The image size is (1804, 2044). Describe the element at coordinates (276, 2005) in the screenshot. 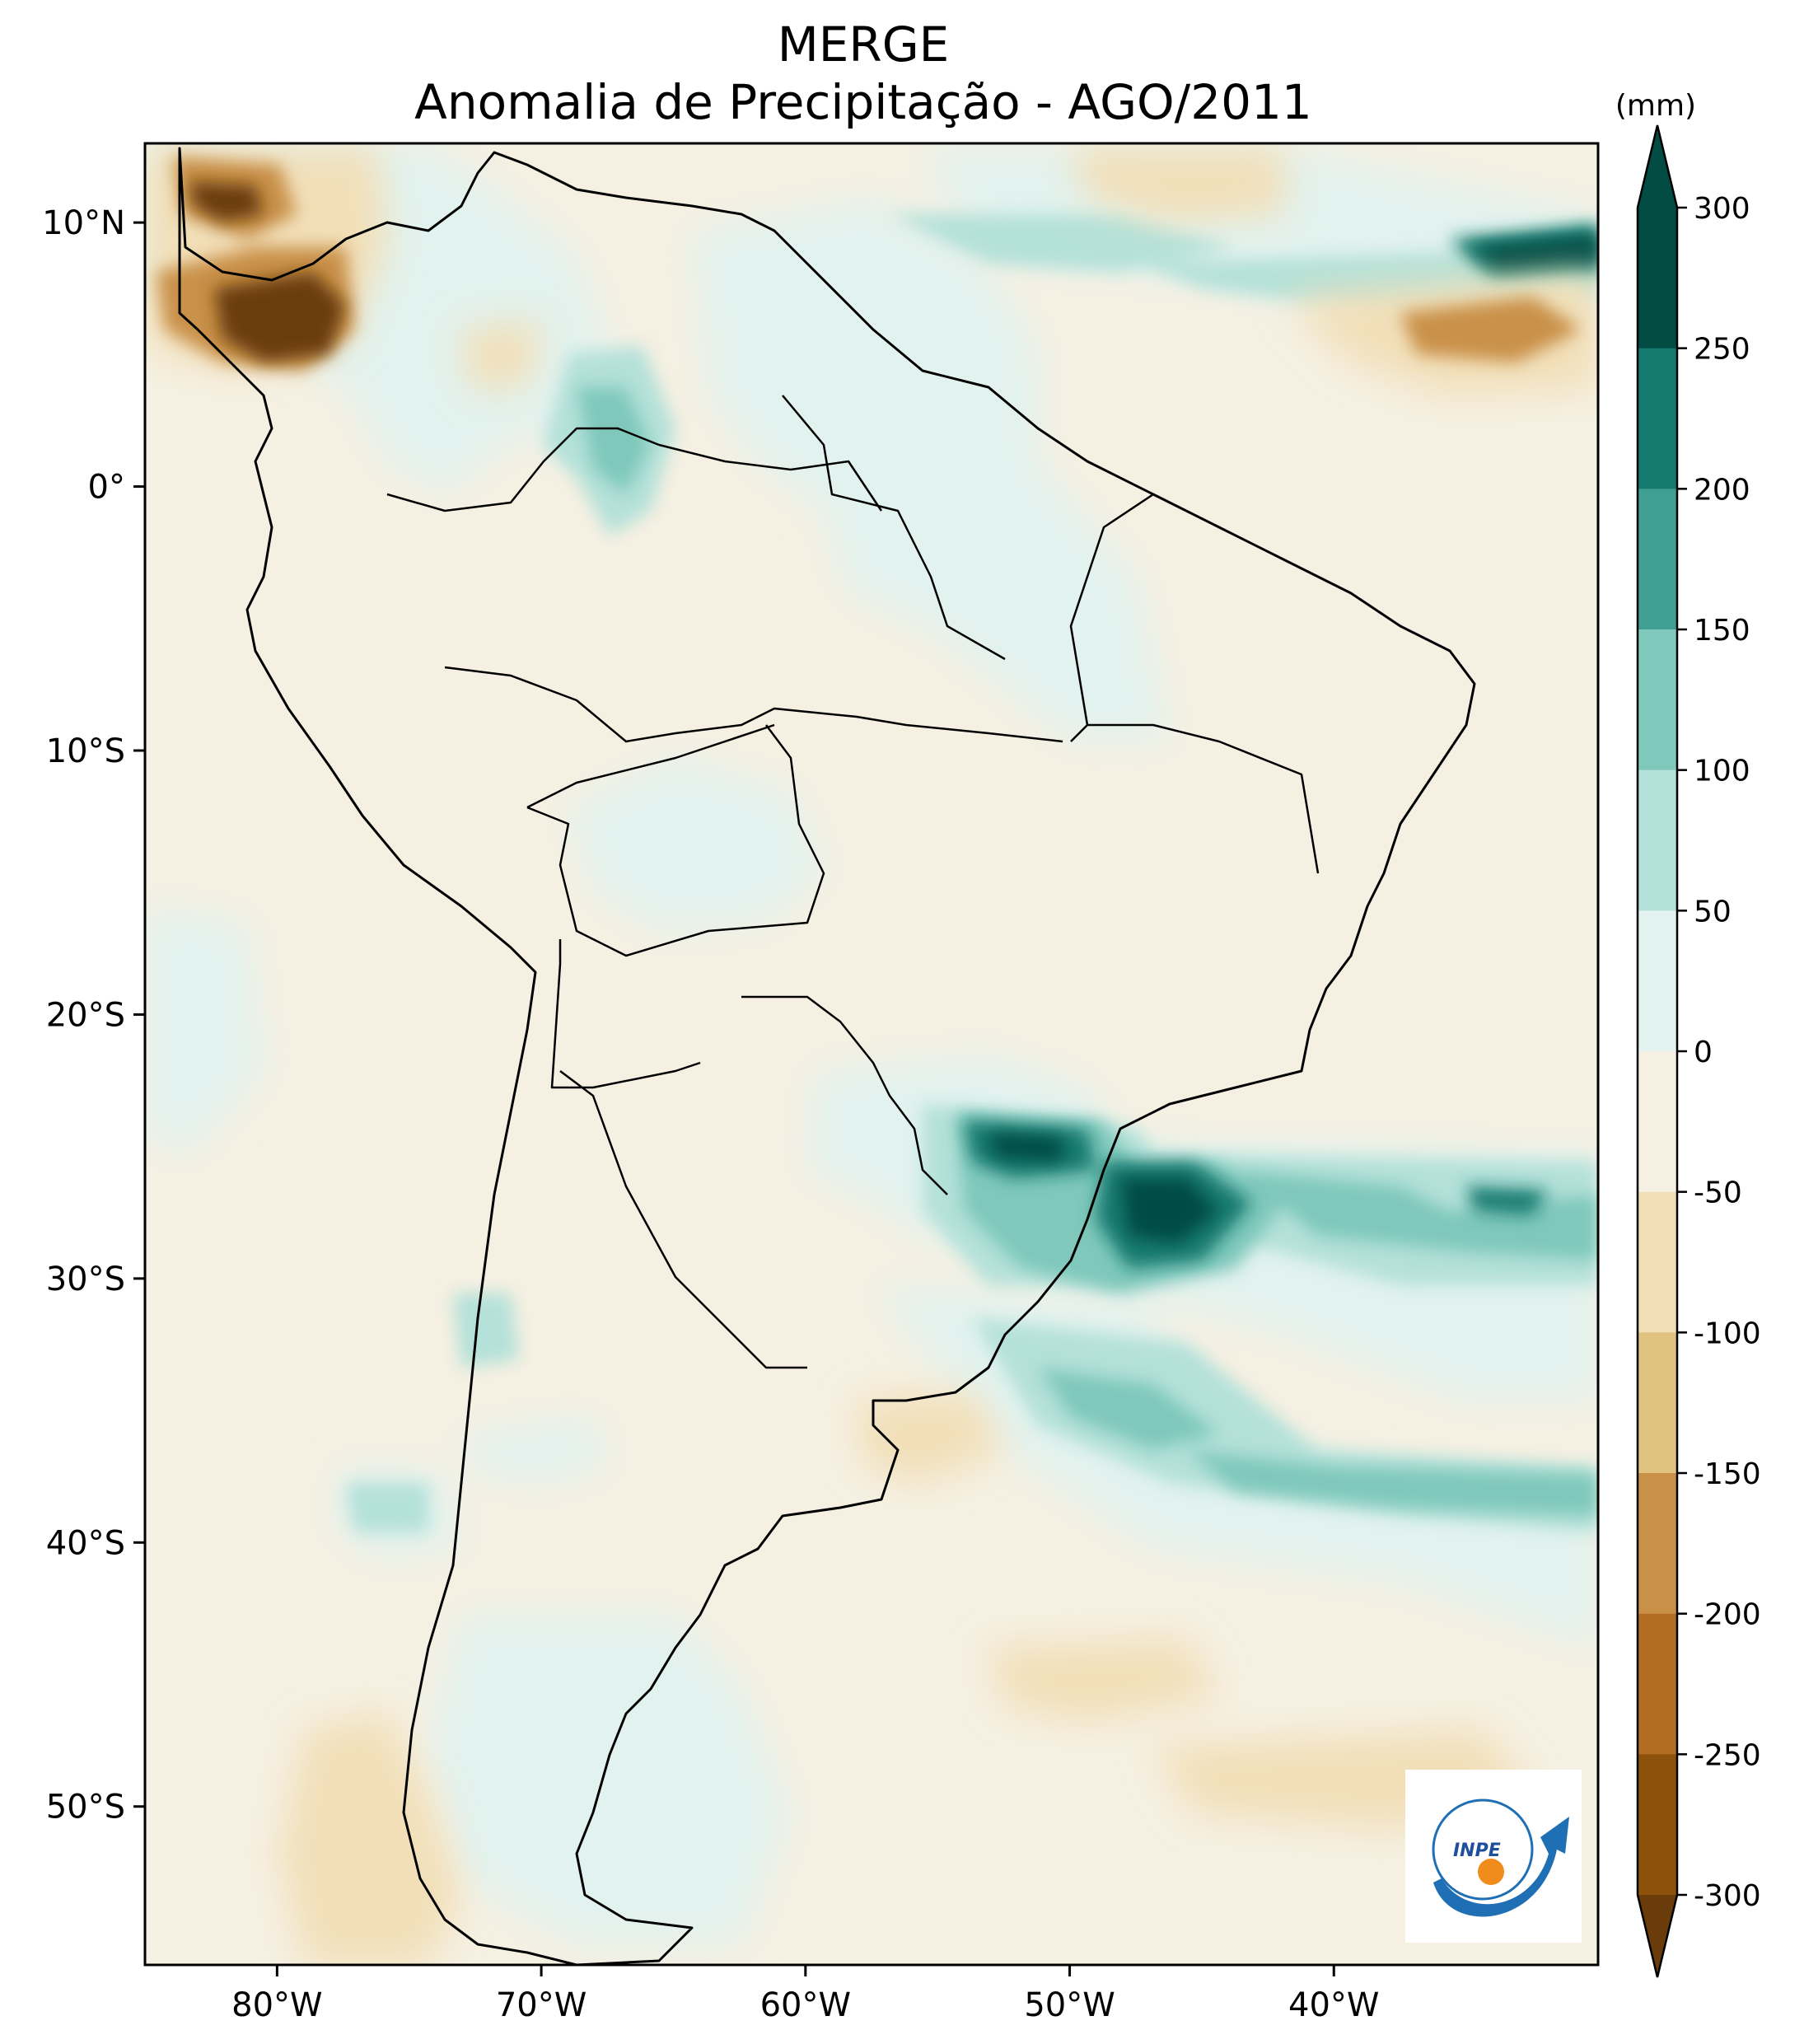

I see `x-tick-label: 80°W` at that location.